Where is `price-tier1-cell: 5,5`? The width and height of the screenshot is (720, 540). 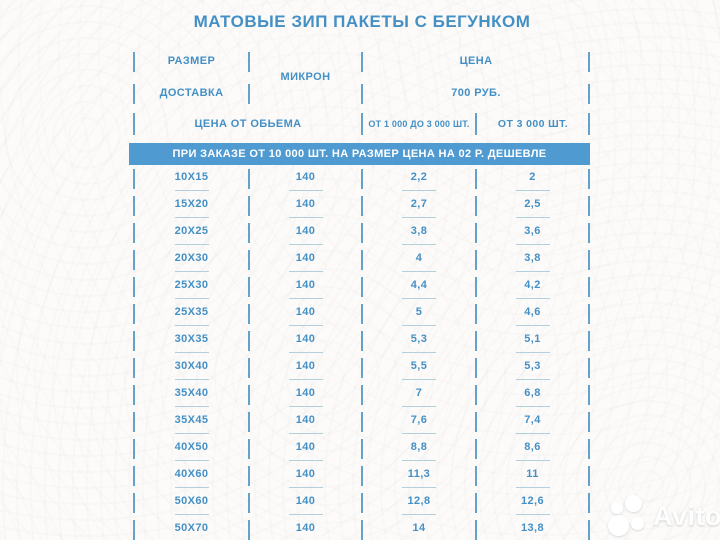
price-tier1-cell: 5,5 is located at coordinates (419, 369).